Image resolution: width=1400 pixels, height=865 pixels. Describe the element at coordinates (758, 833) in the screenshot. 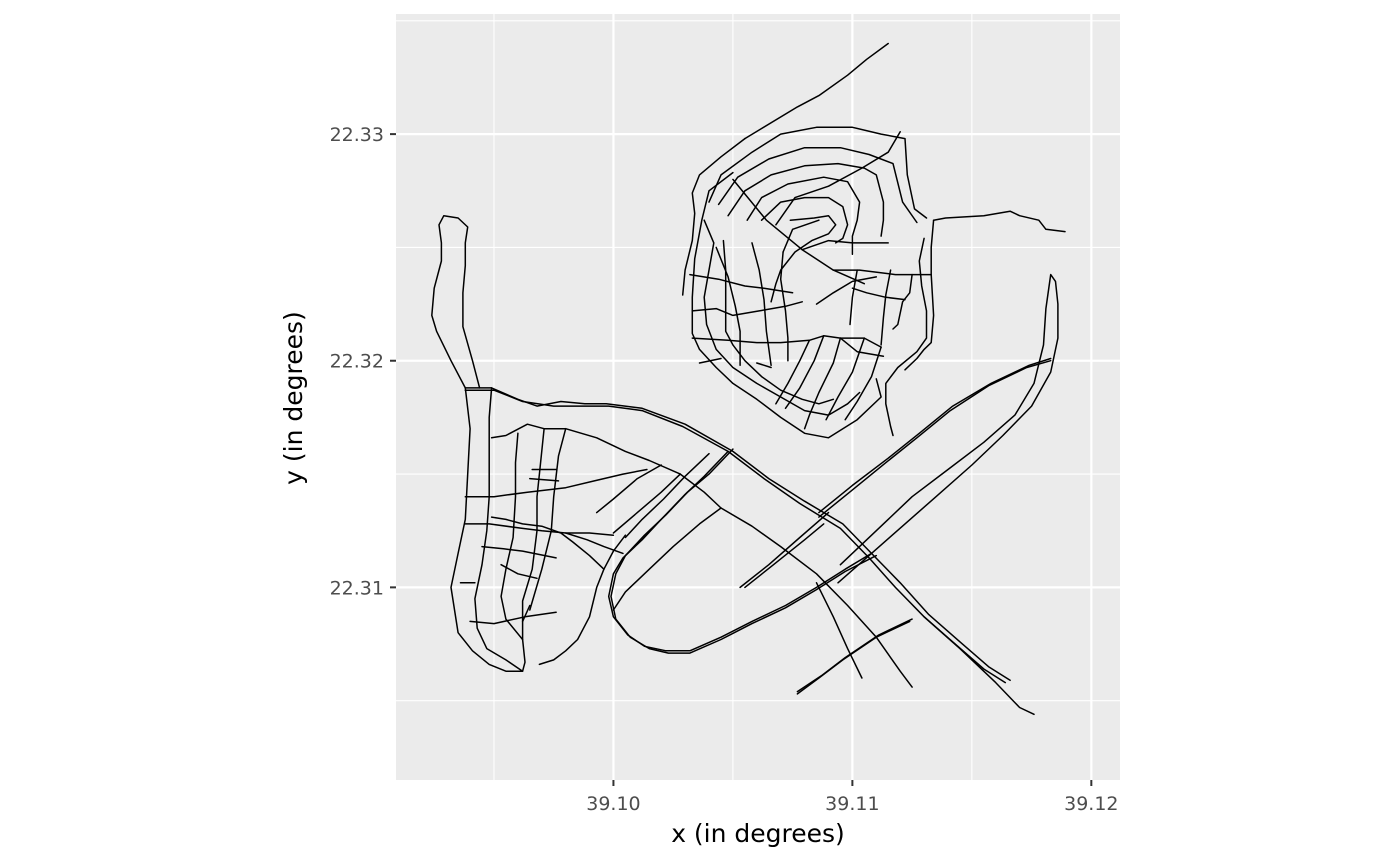

I see `x-axis-title: x (in degrees)` at that location.